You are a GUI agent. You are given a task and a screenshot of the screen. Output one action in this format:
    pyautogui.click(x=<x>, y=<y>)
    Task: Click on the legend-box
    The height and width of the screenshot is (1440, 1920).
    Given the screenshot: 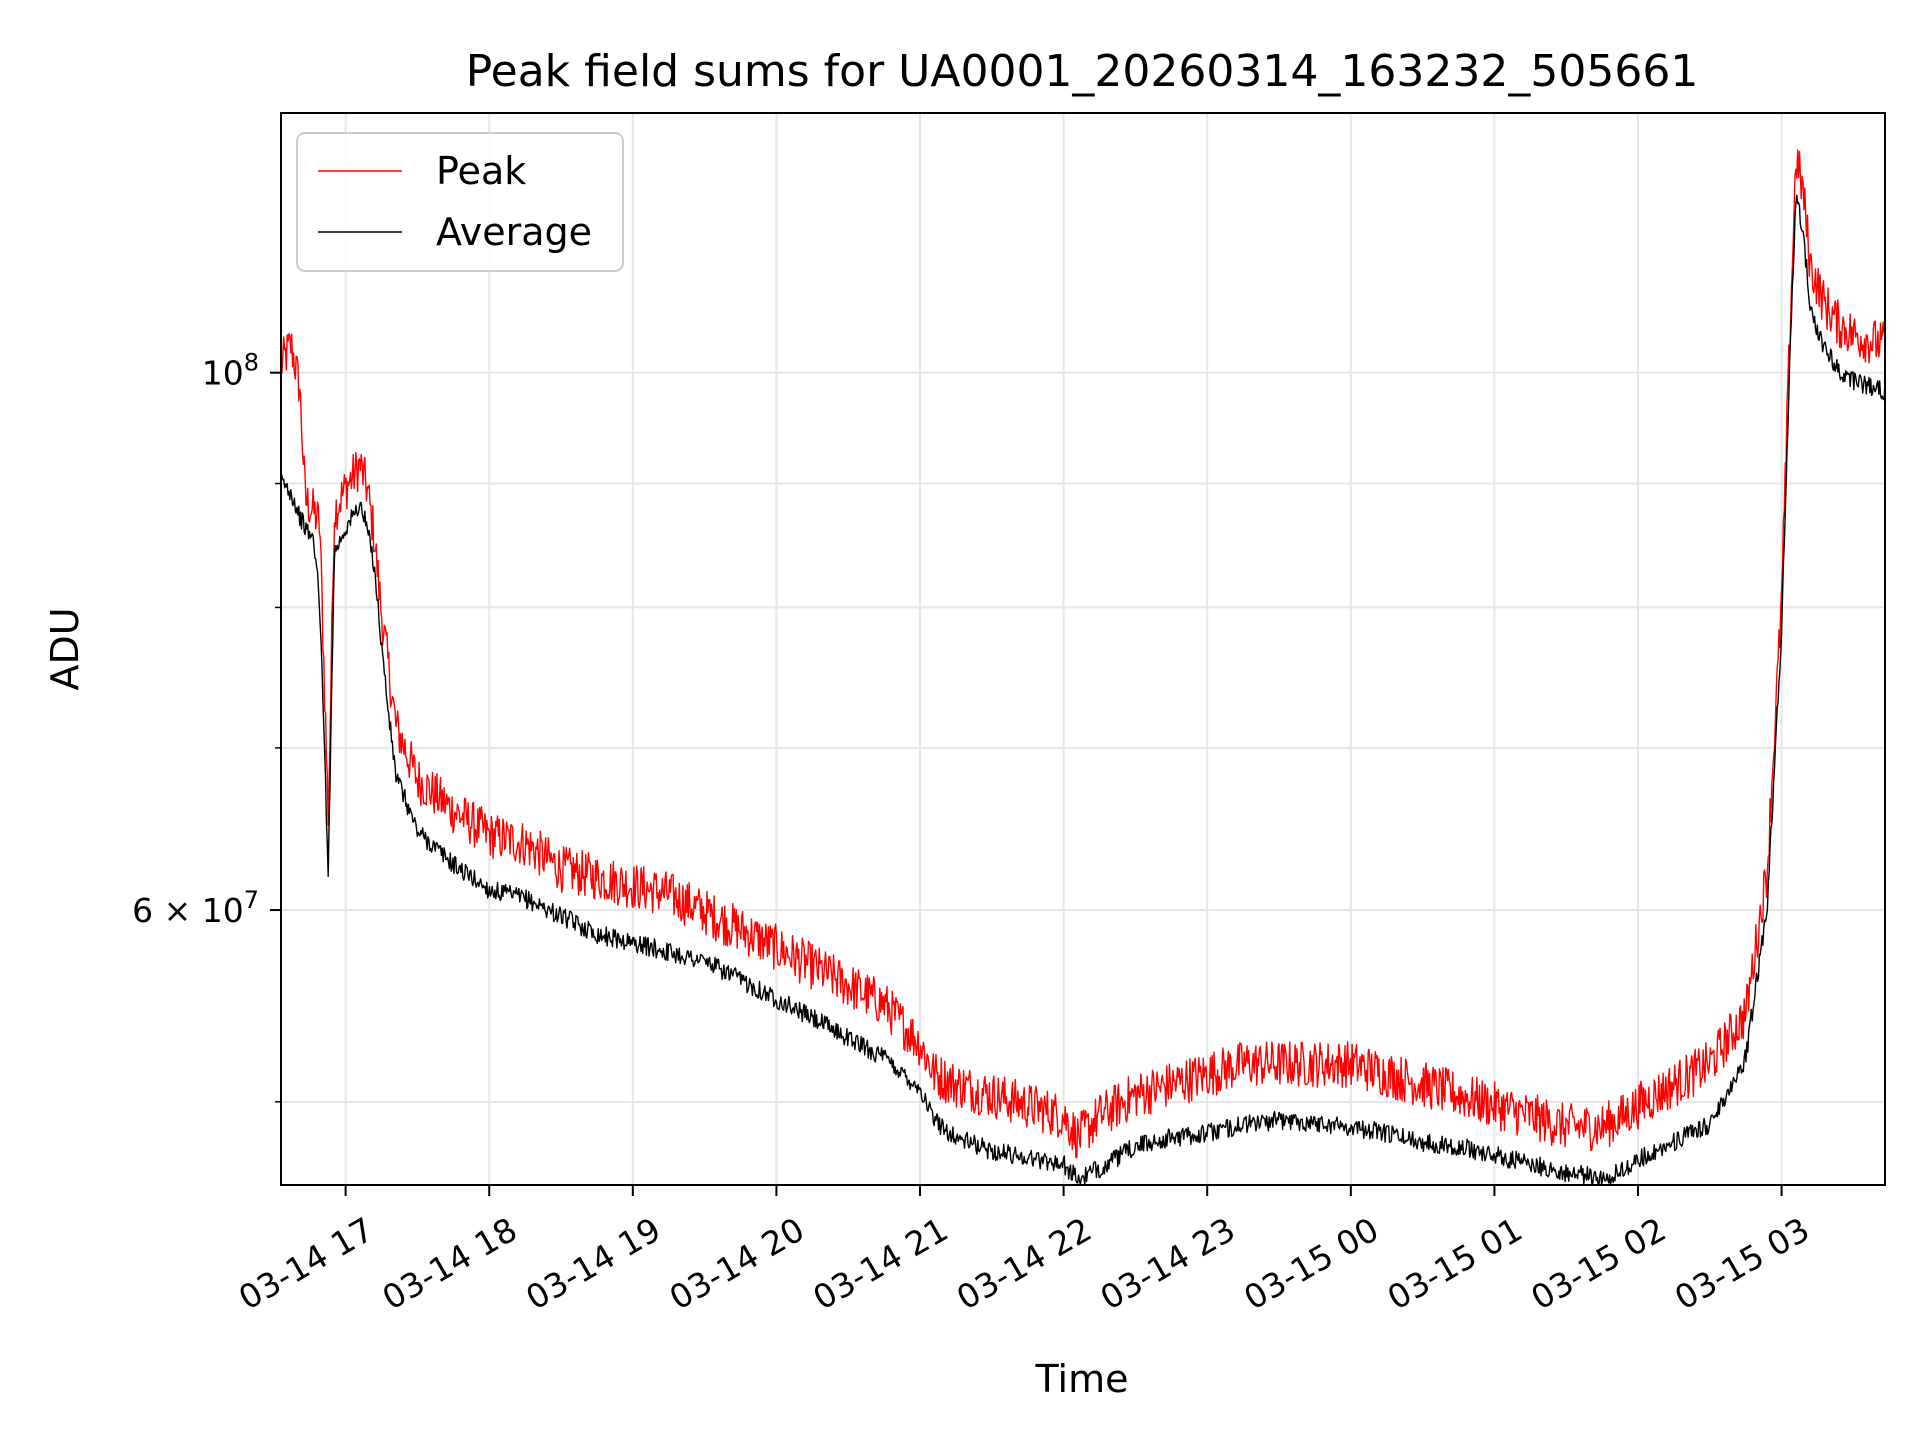 What is the action you would take?
    pyautogui.click(x=460, y=202)
    